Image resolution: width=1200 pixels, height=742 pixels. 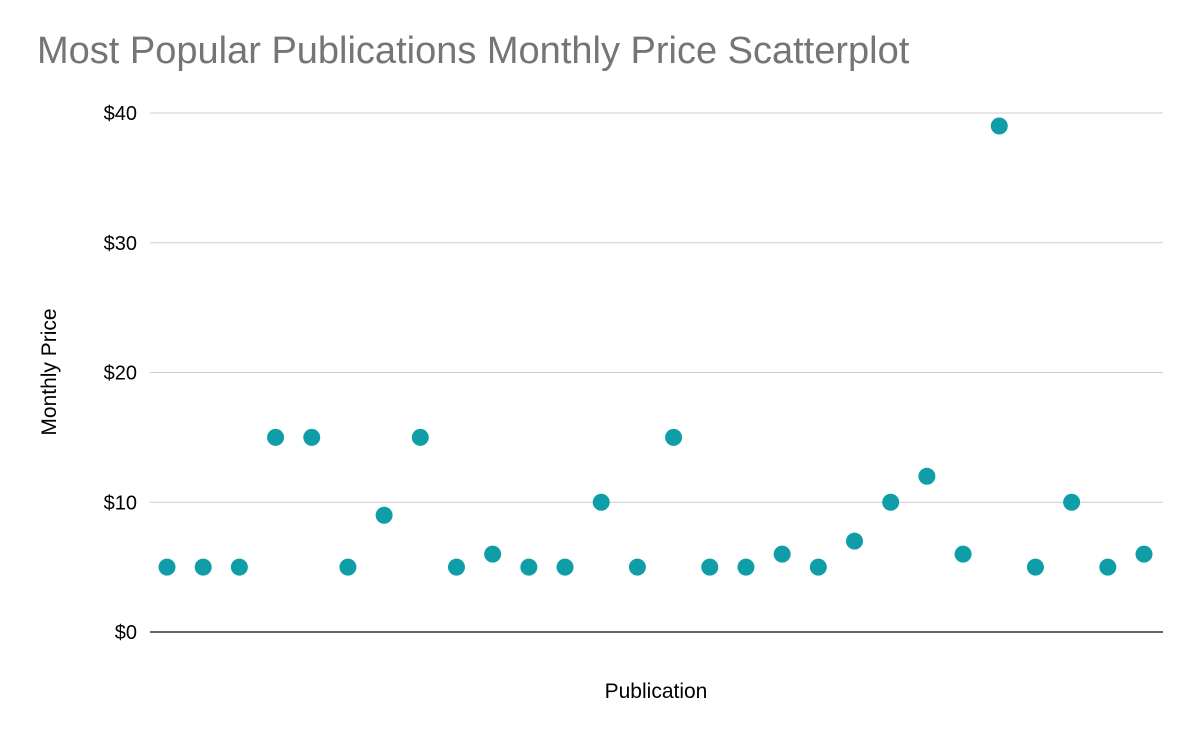 I want to click on y-tick-label: $40, so click(x=120, y=114).